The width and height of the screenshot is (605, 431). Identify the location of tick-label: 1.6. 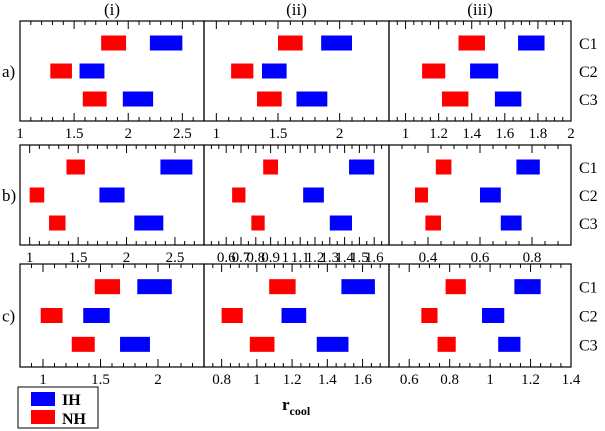
(374, 258).